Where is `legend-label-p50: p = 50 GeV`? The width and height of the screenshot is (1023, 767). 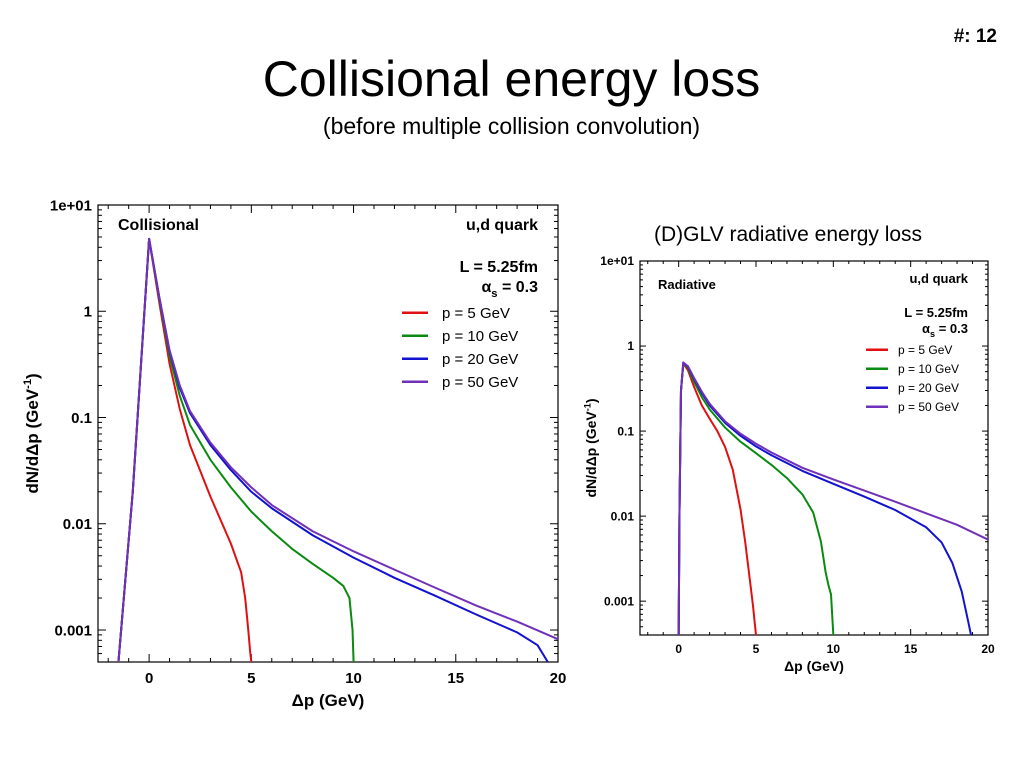
legend-label-p50: p = 50 GeV is located at coordinates (480, 382).